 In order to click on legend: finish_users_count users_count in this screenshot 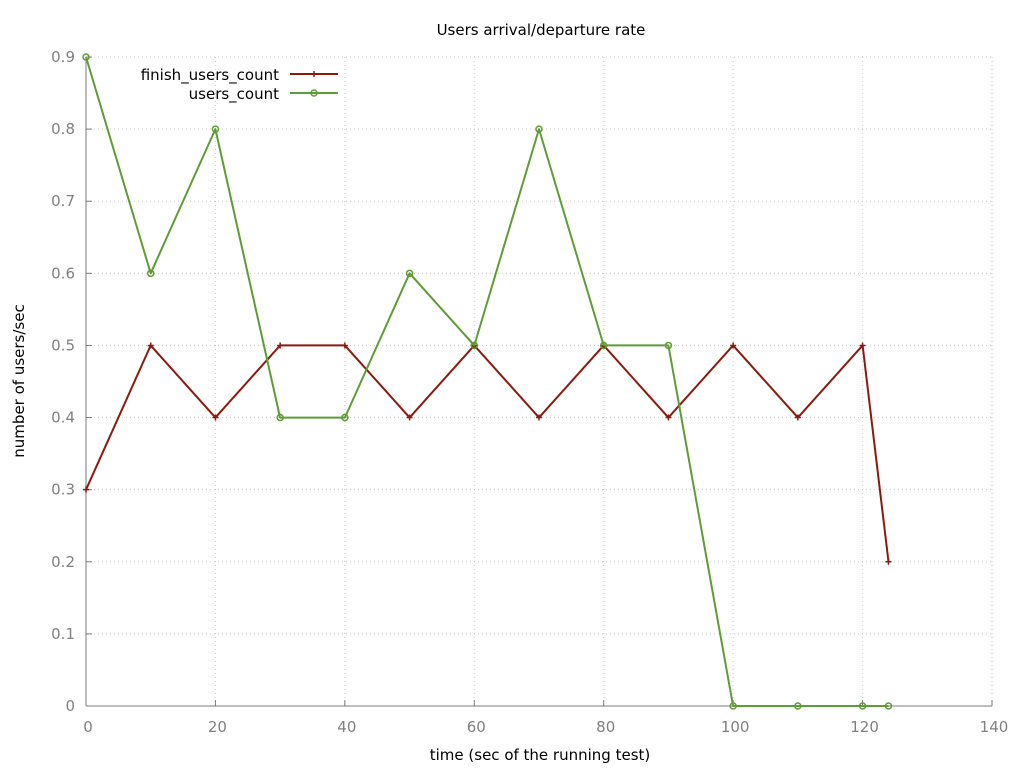, I will do `click(239, 85)`.